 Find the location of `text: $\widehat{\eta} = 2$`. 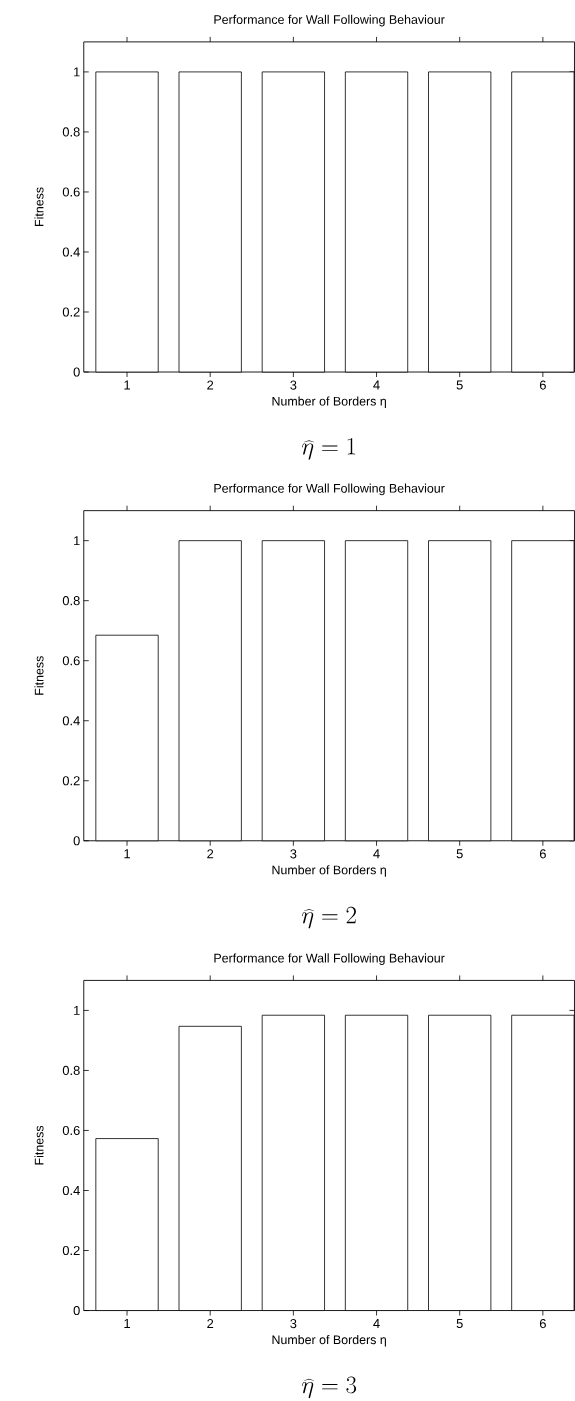

text: $\widehat{\eta} = 2$ is located at coordinates (328, 917).